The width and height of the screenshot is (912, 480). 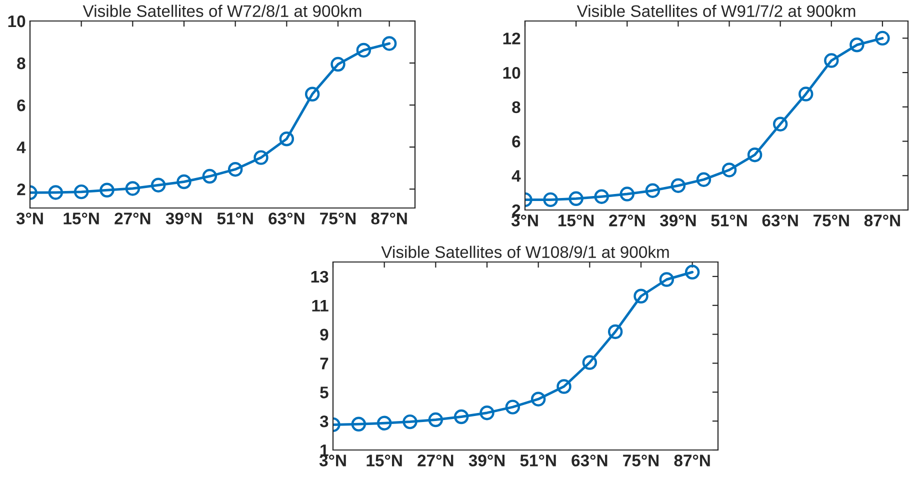 I want to click on y-tick-label: 11, so click(x=320, y=306).